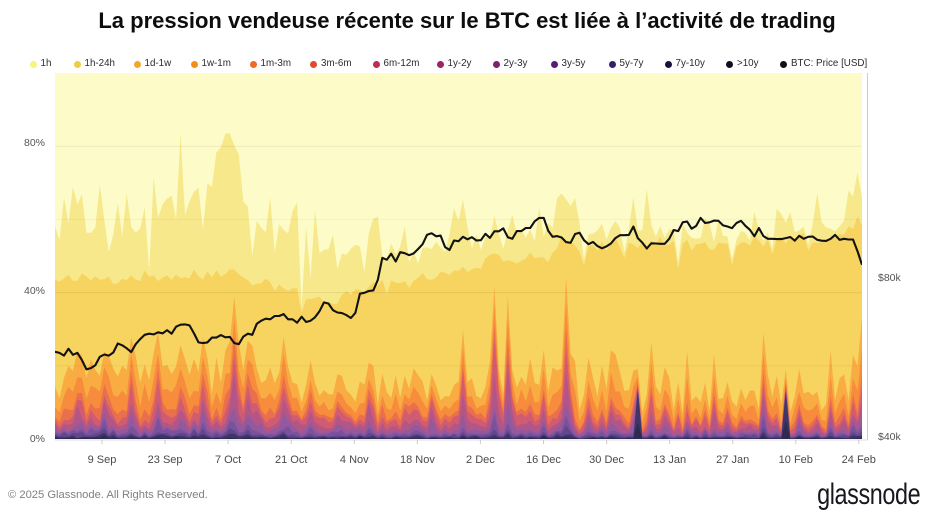 The image size is (934, 513). Describe the element at coordinates (732, 460) in the screenshot. I see `svg-text: 27 Jan` at that location.